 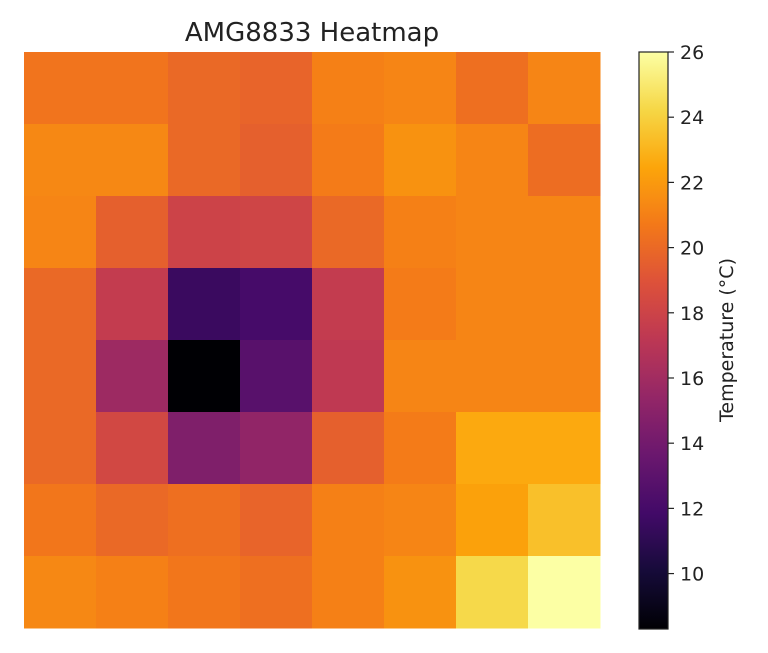 What do you see at coordinates (692, 53) in the screenshot?
I see `colorbar-tick-label: 26` at bounding box center [692, 53].